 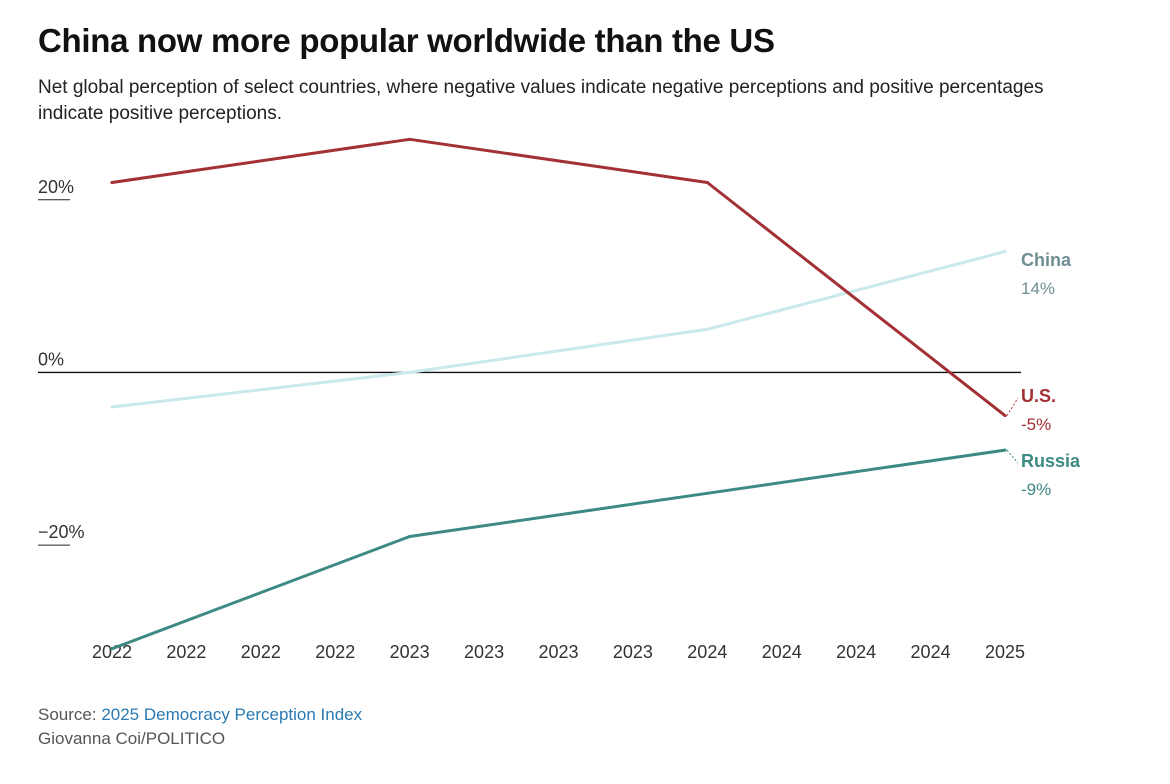 I want to click on x-tick-label: 2025, so click(x=1005, y=652).